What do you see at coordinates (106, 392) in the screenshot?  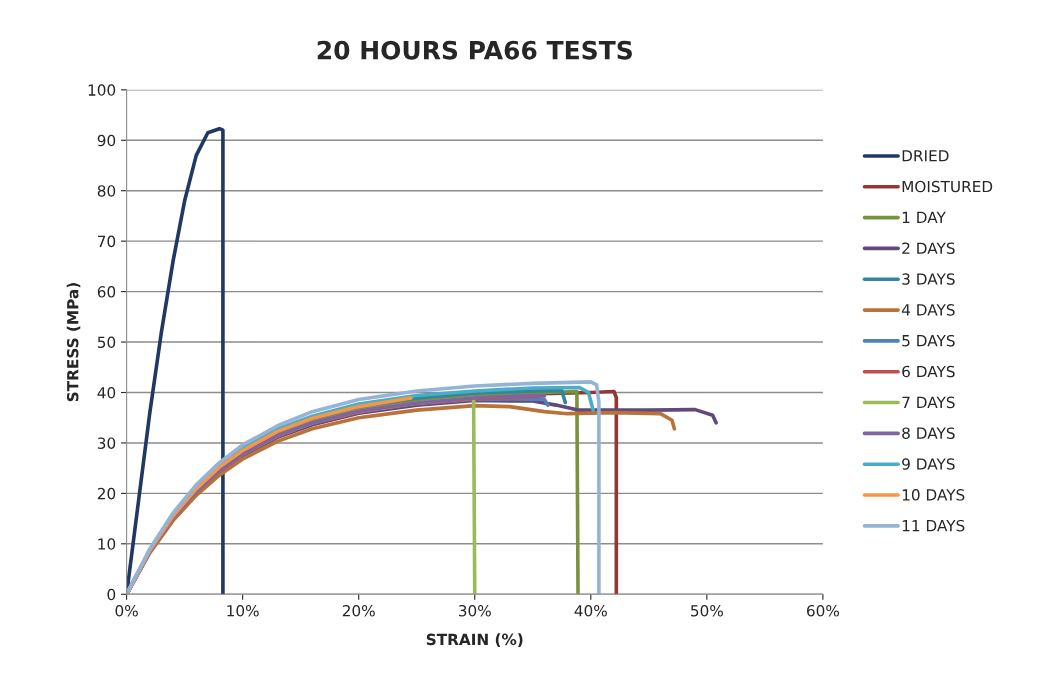 I see `y-tick-label: 40` at bounding box center [106, 392].